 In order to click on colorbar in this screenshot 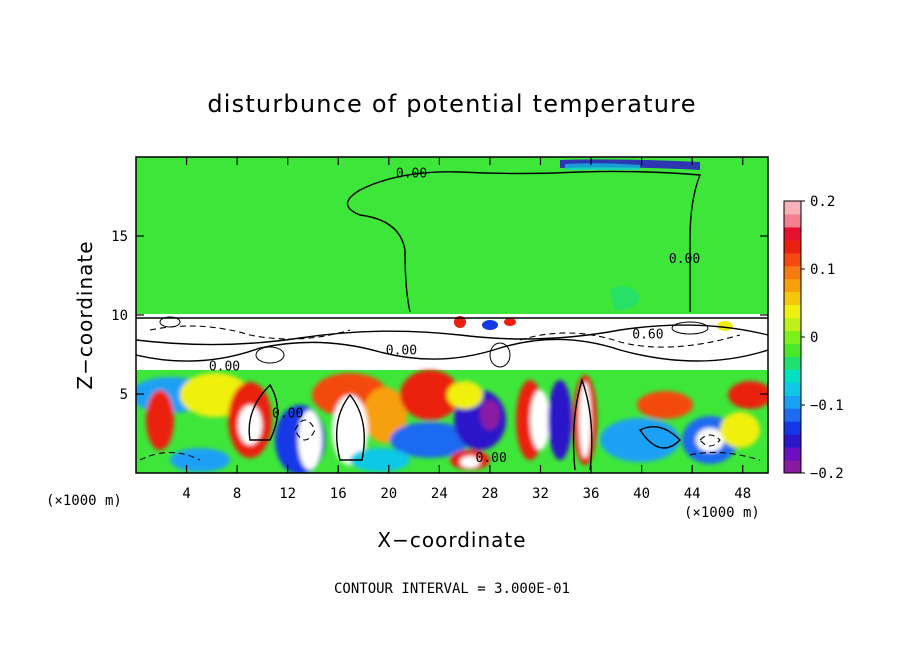, I will do `click(792, 337)`.